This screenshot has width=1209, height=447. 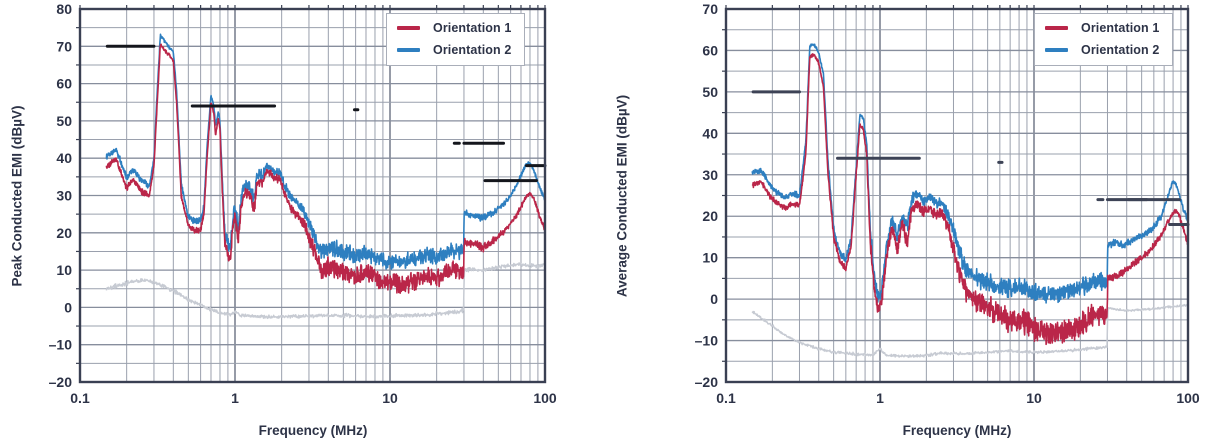 What do you see at coordinates (64, 9) in the screenshot?
I see `y-tick-label: 80` at bounding box center [64, 9].